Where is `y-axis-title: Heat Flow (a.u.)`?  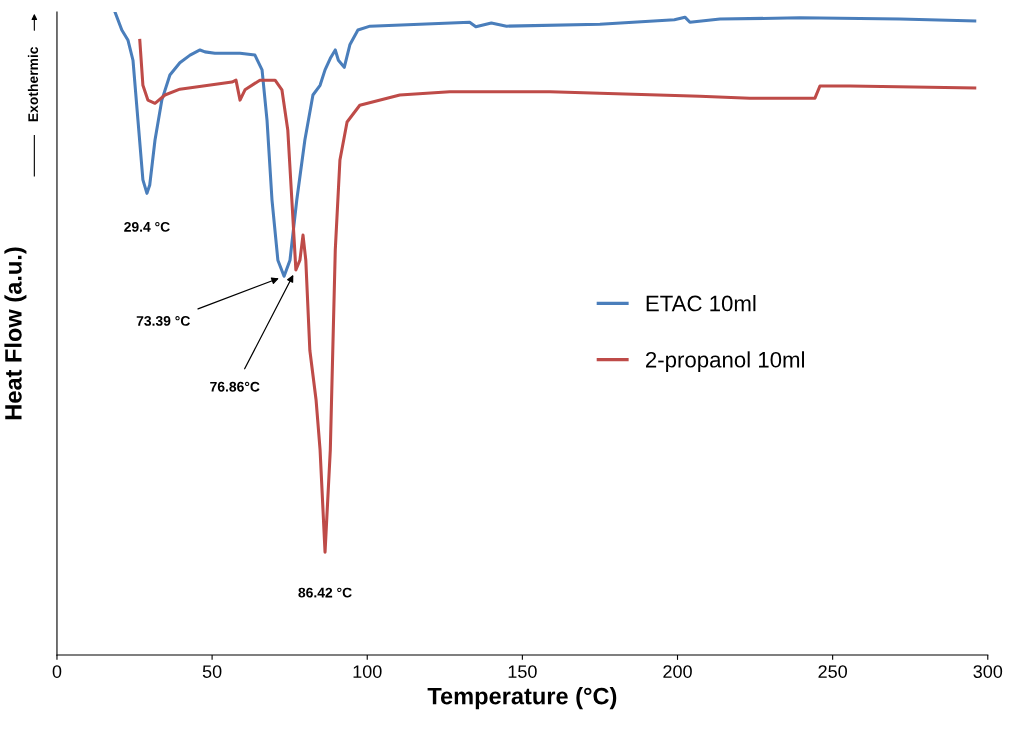
y-axis-title: Heat Flow (a.u.) is located at coordinates (15, 333).